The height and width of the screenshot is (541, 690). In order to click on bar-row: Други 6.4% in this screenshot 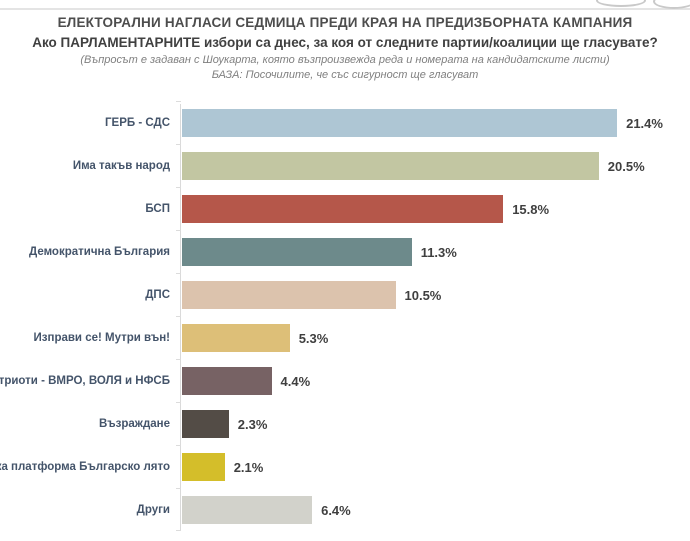, I will do `click(345, 506)`.